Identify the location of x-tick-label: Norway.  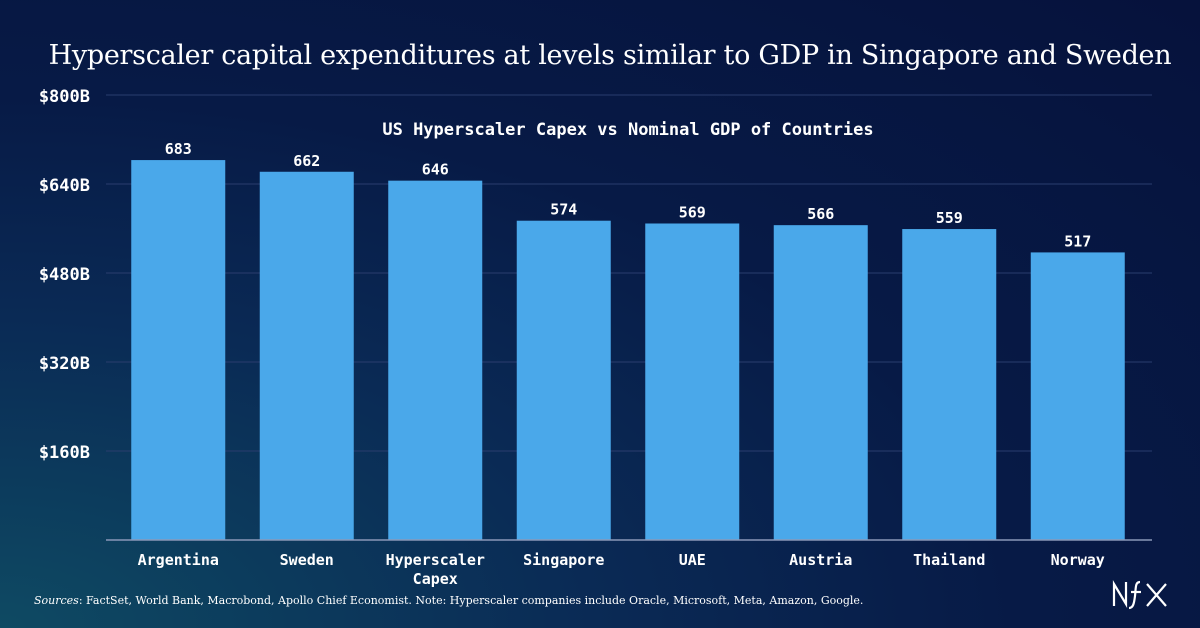
(1078, 560).